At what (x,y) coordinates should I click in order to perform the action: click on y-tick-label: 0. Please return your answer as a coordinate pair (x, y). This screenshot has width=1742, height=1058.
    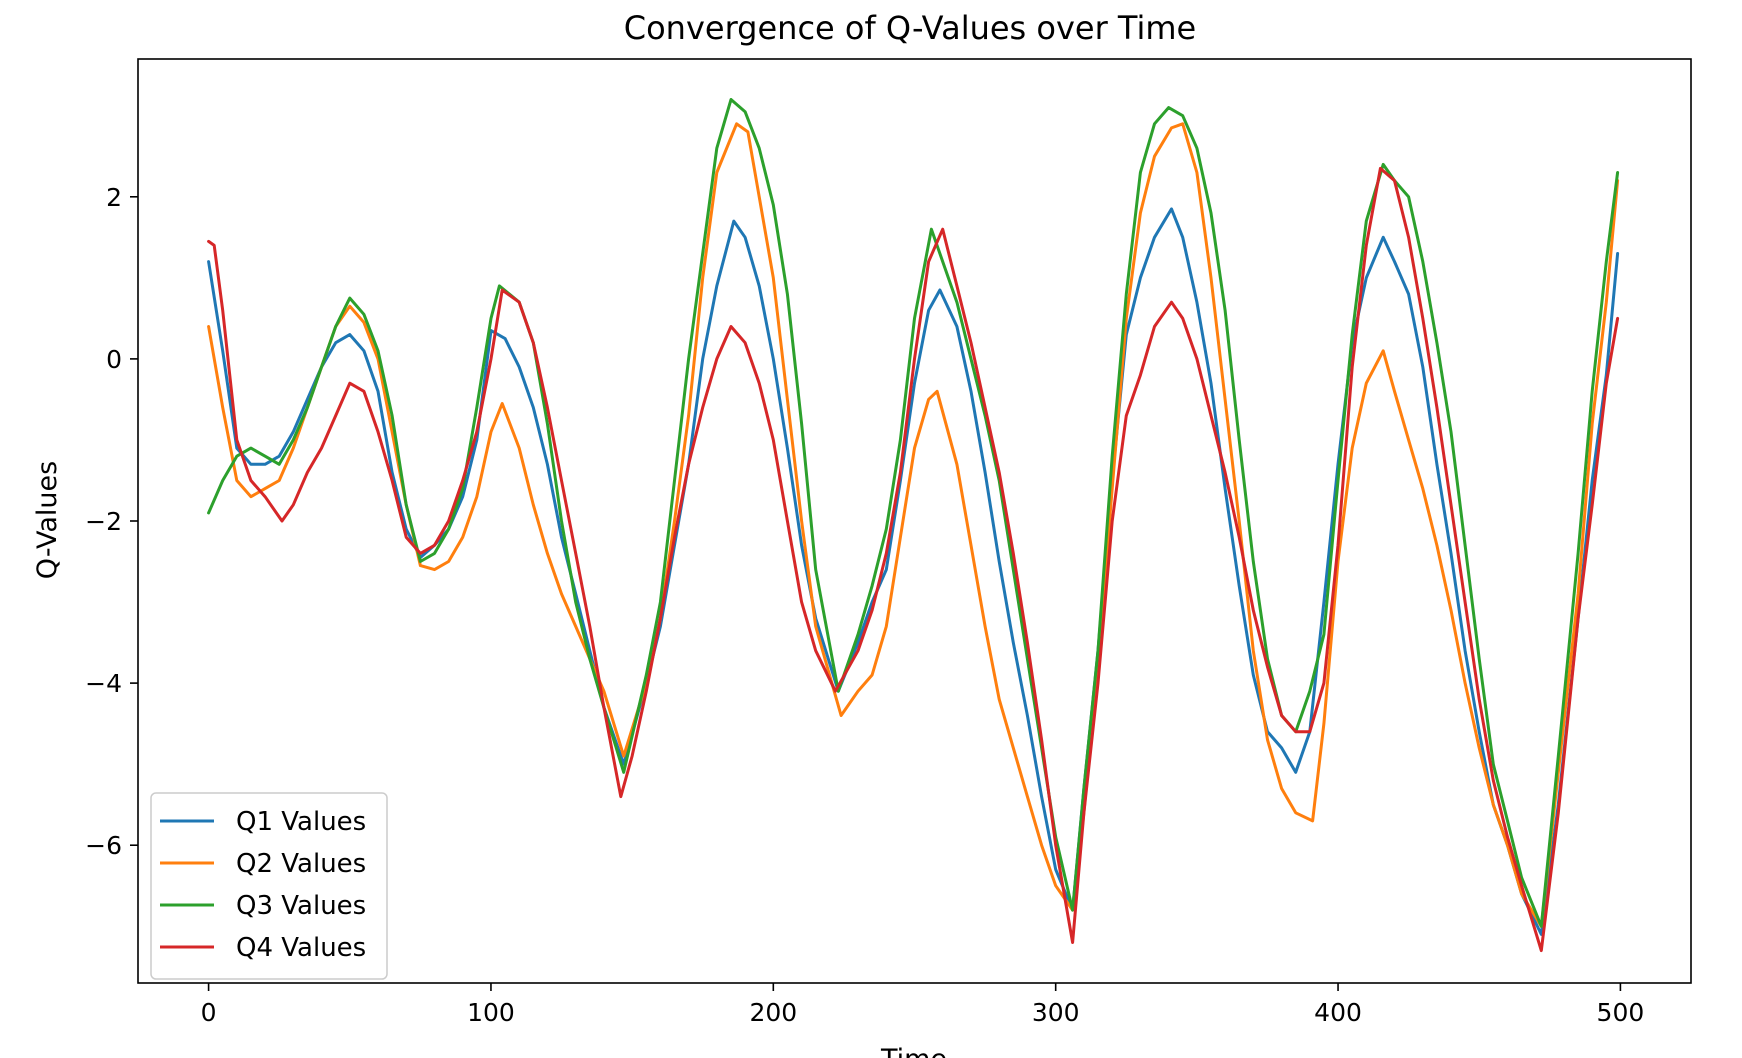
    Looking at the image, I should click on (114, 359).